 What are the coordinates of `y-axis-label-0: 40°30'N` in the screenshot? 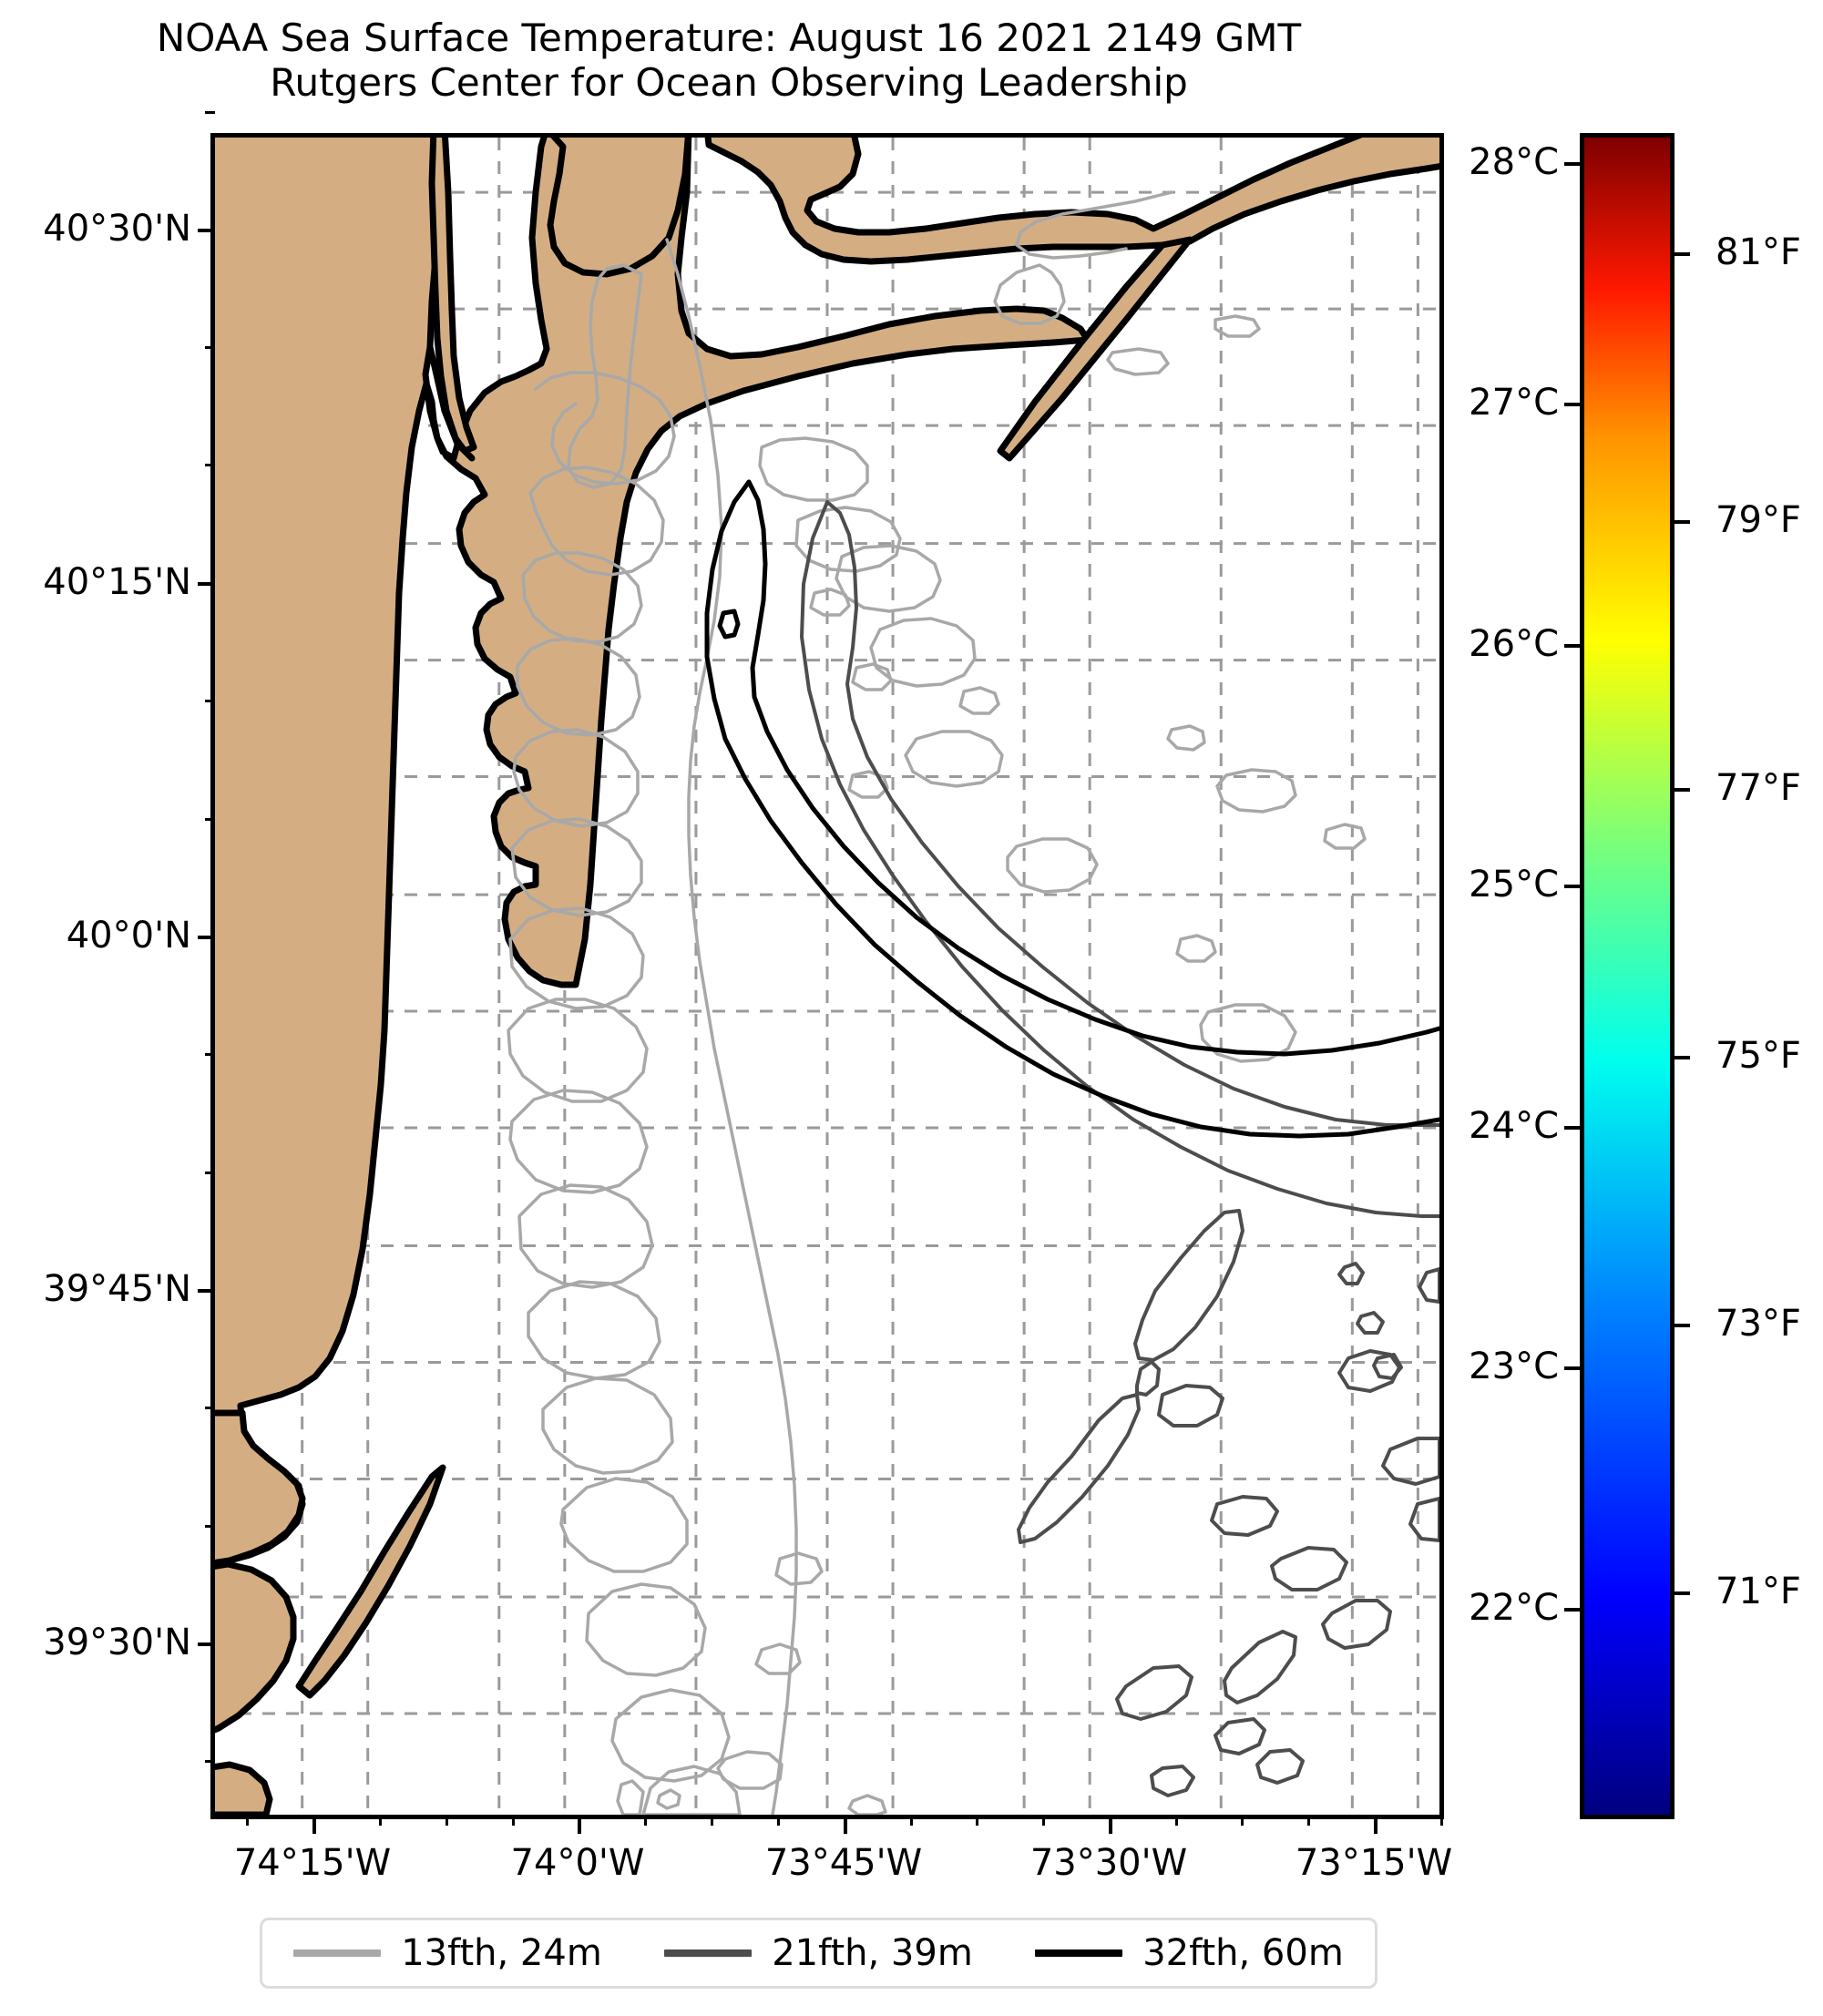 It's located at (117, 229).